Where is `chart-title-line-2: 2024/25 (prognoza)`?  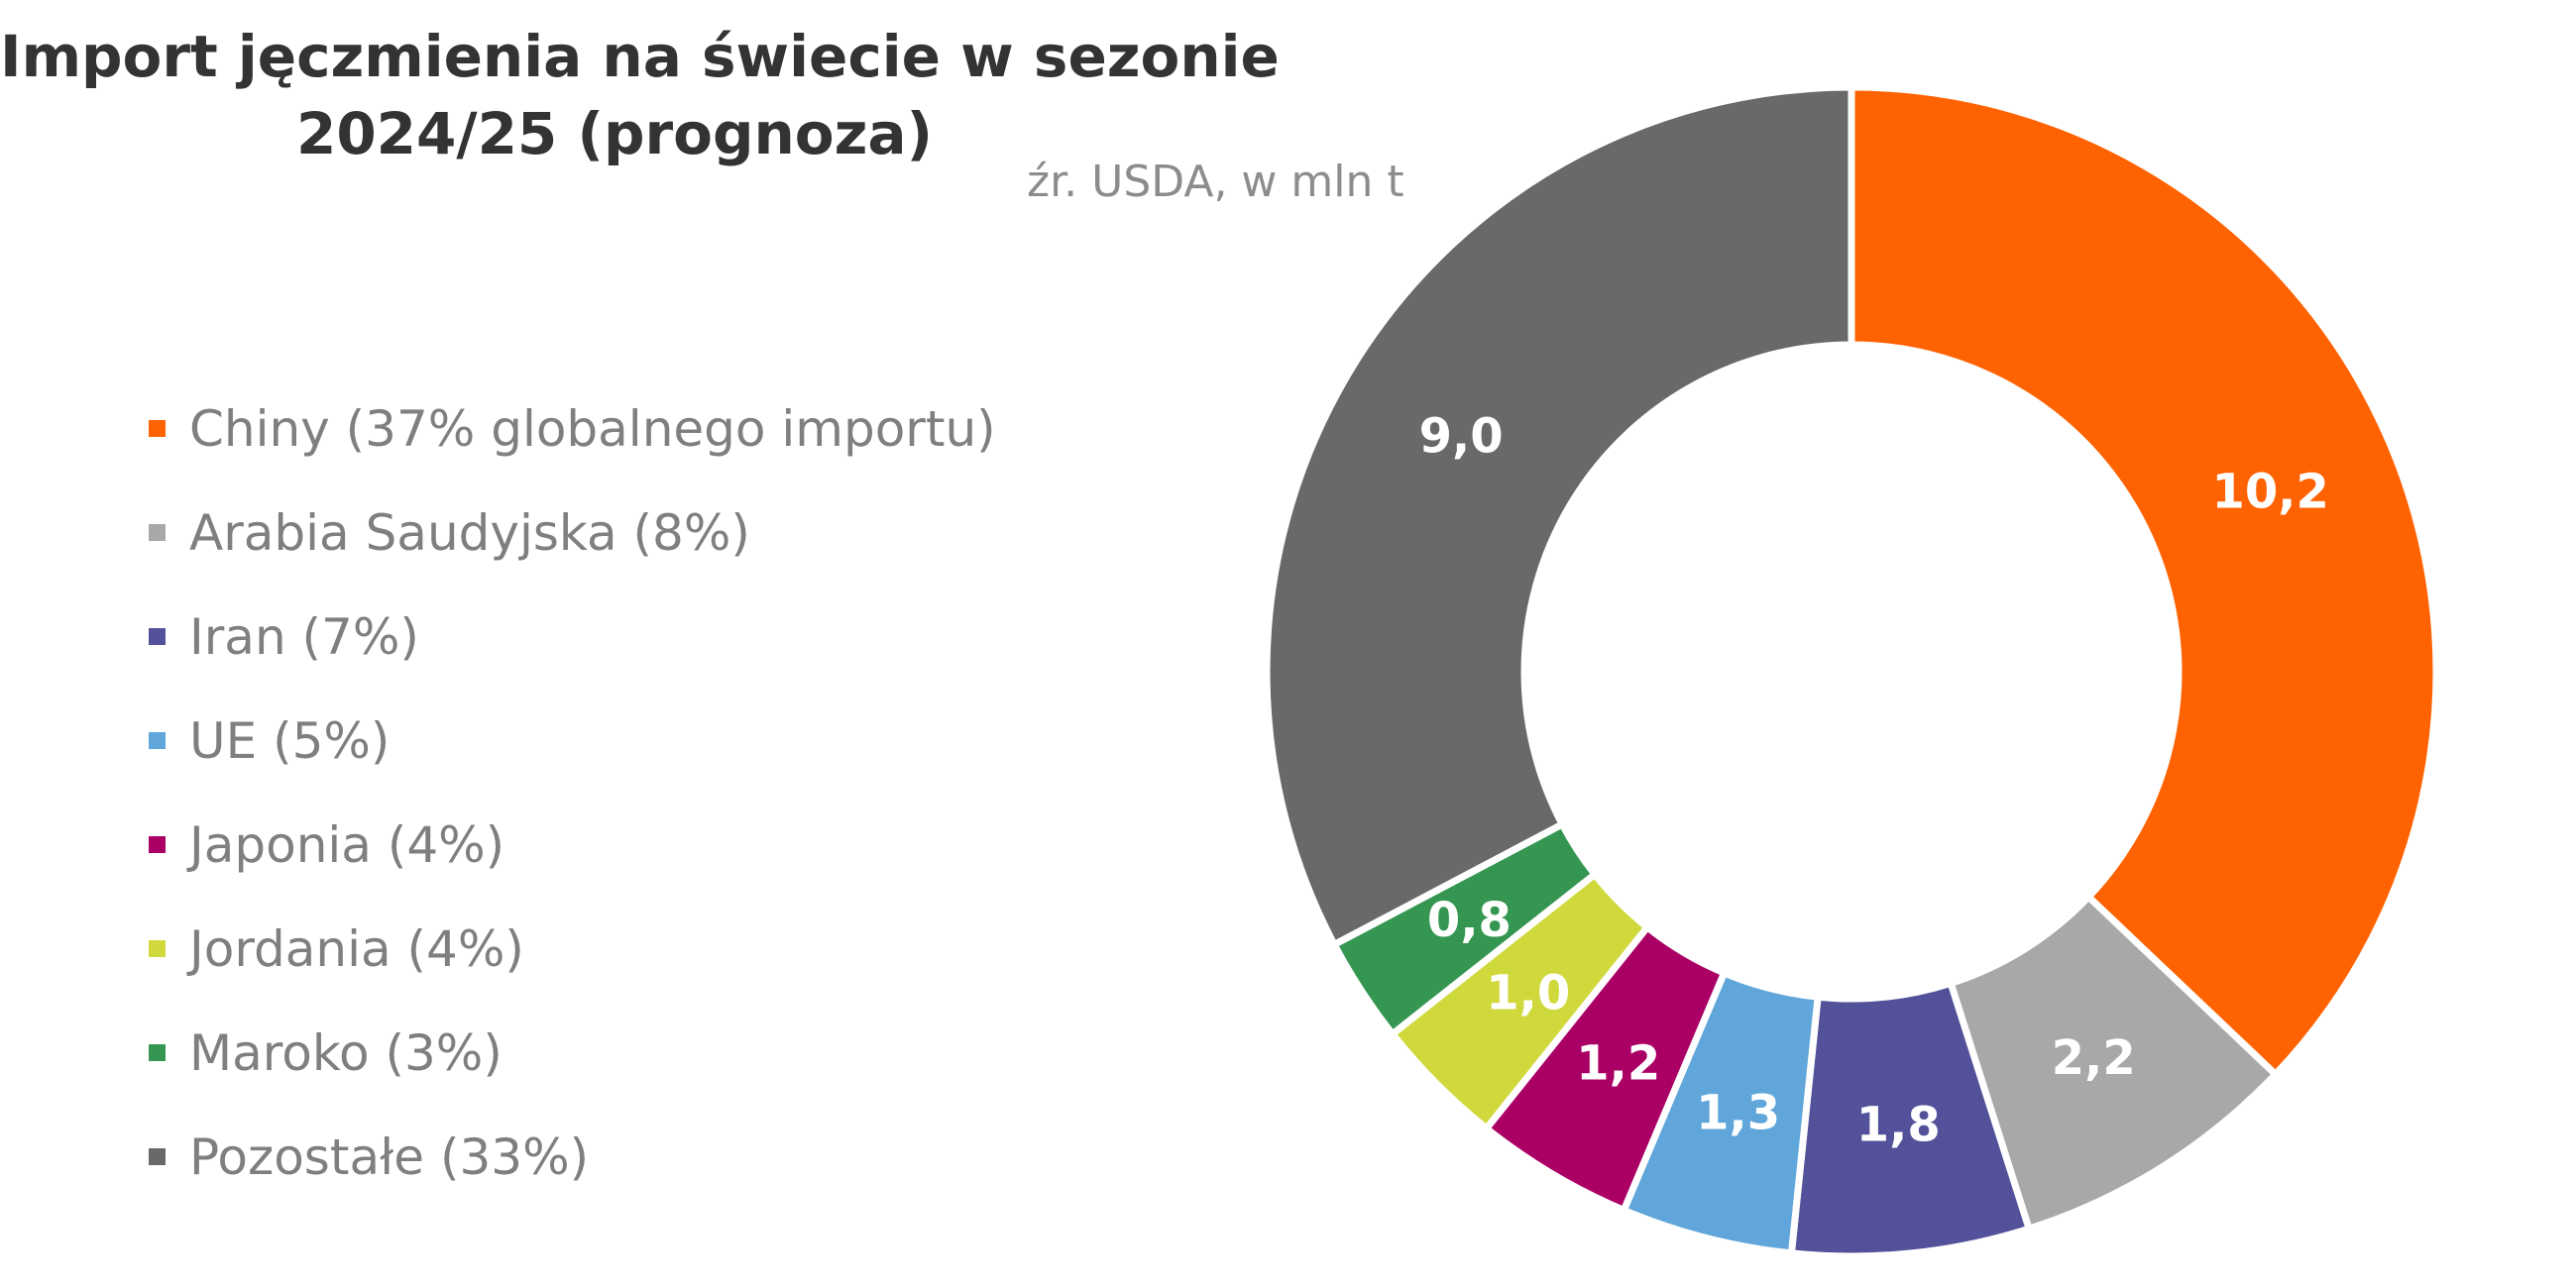 chart-title-line-2: 2024/25 (prognoza) is located at coordinates (614, 133).